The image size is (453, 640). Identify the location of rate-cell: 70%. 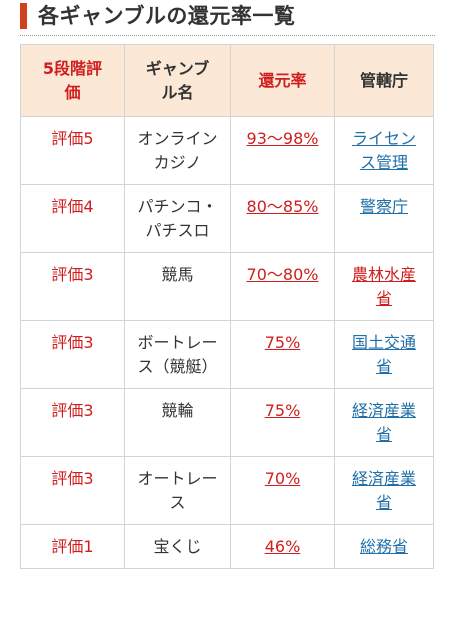
(282, 490).